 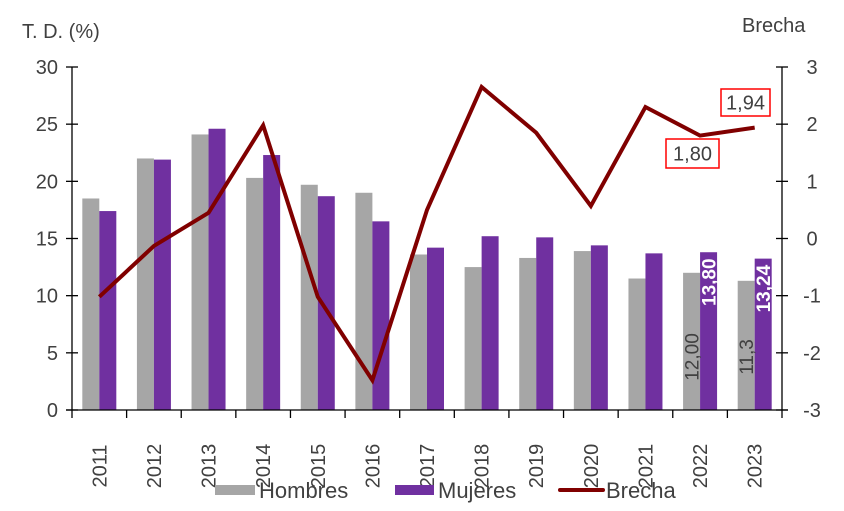 What do you see at coordinates (61, 32) in the screenshot?
I see `left-axis-title: T. D. (%)` at bounding box center [61, 32].